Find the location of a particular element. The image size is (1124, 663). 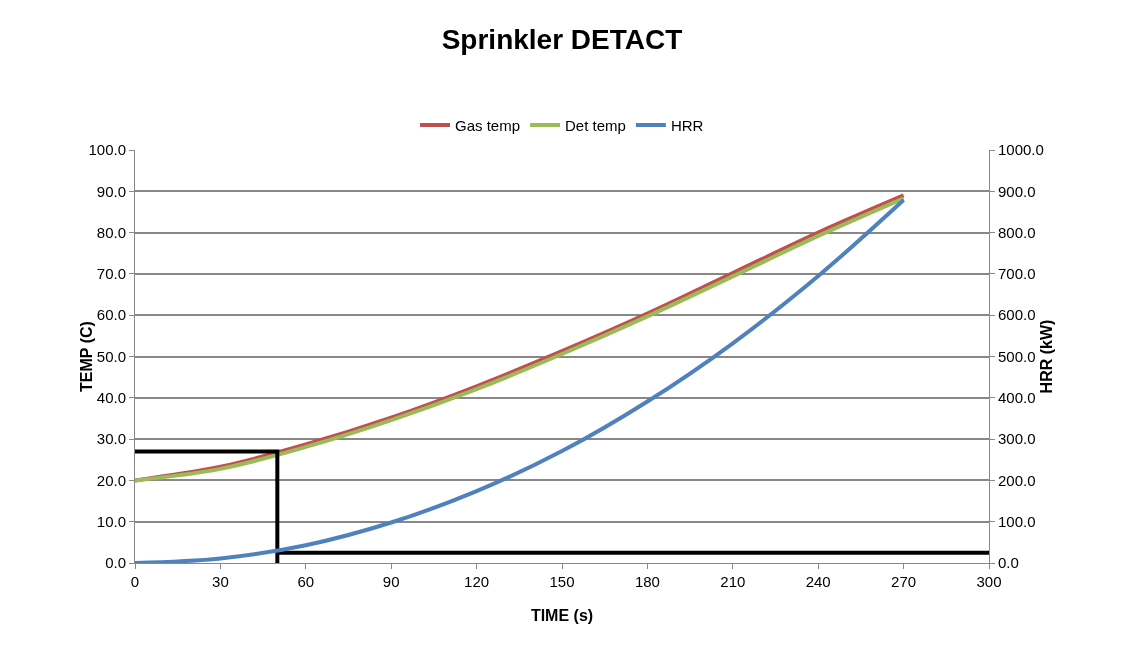

y-tick-label: 20.0 is located at coordinates (111, 480).